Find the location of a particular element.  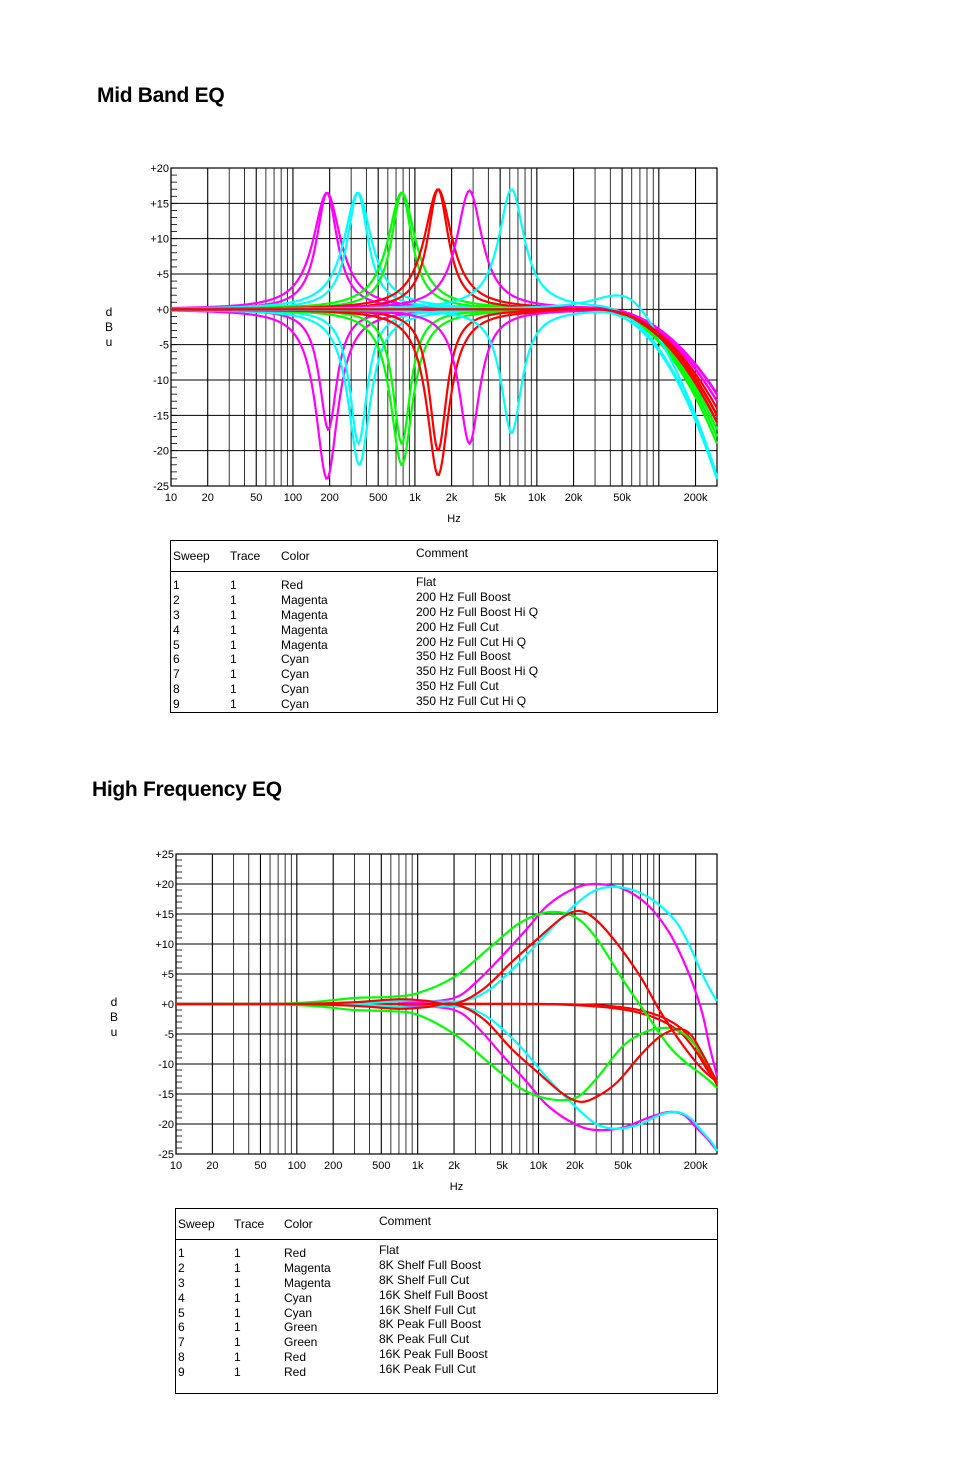

legend-row: 2 1 Magenta 200 Hz Full Boost is located at coordinates (444, 598).